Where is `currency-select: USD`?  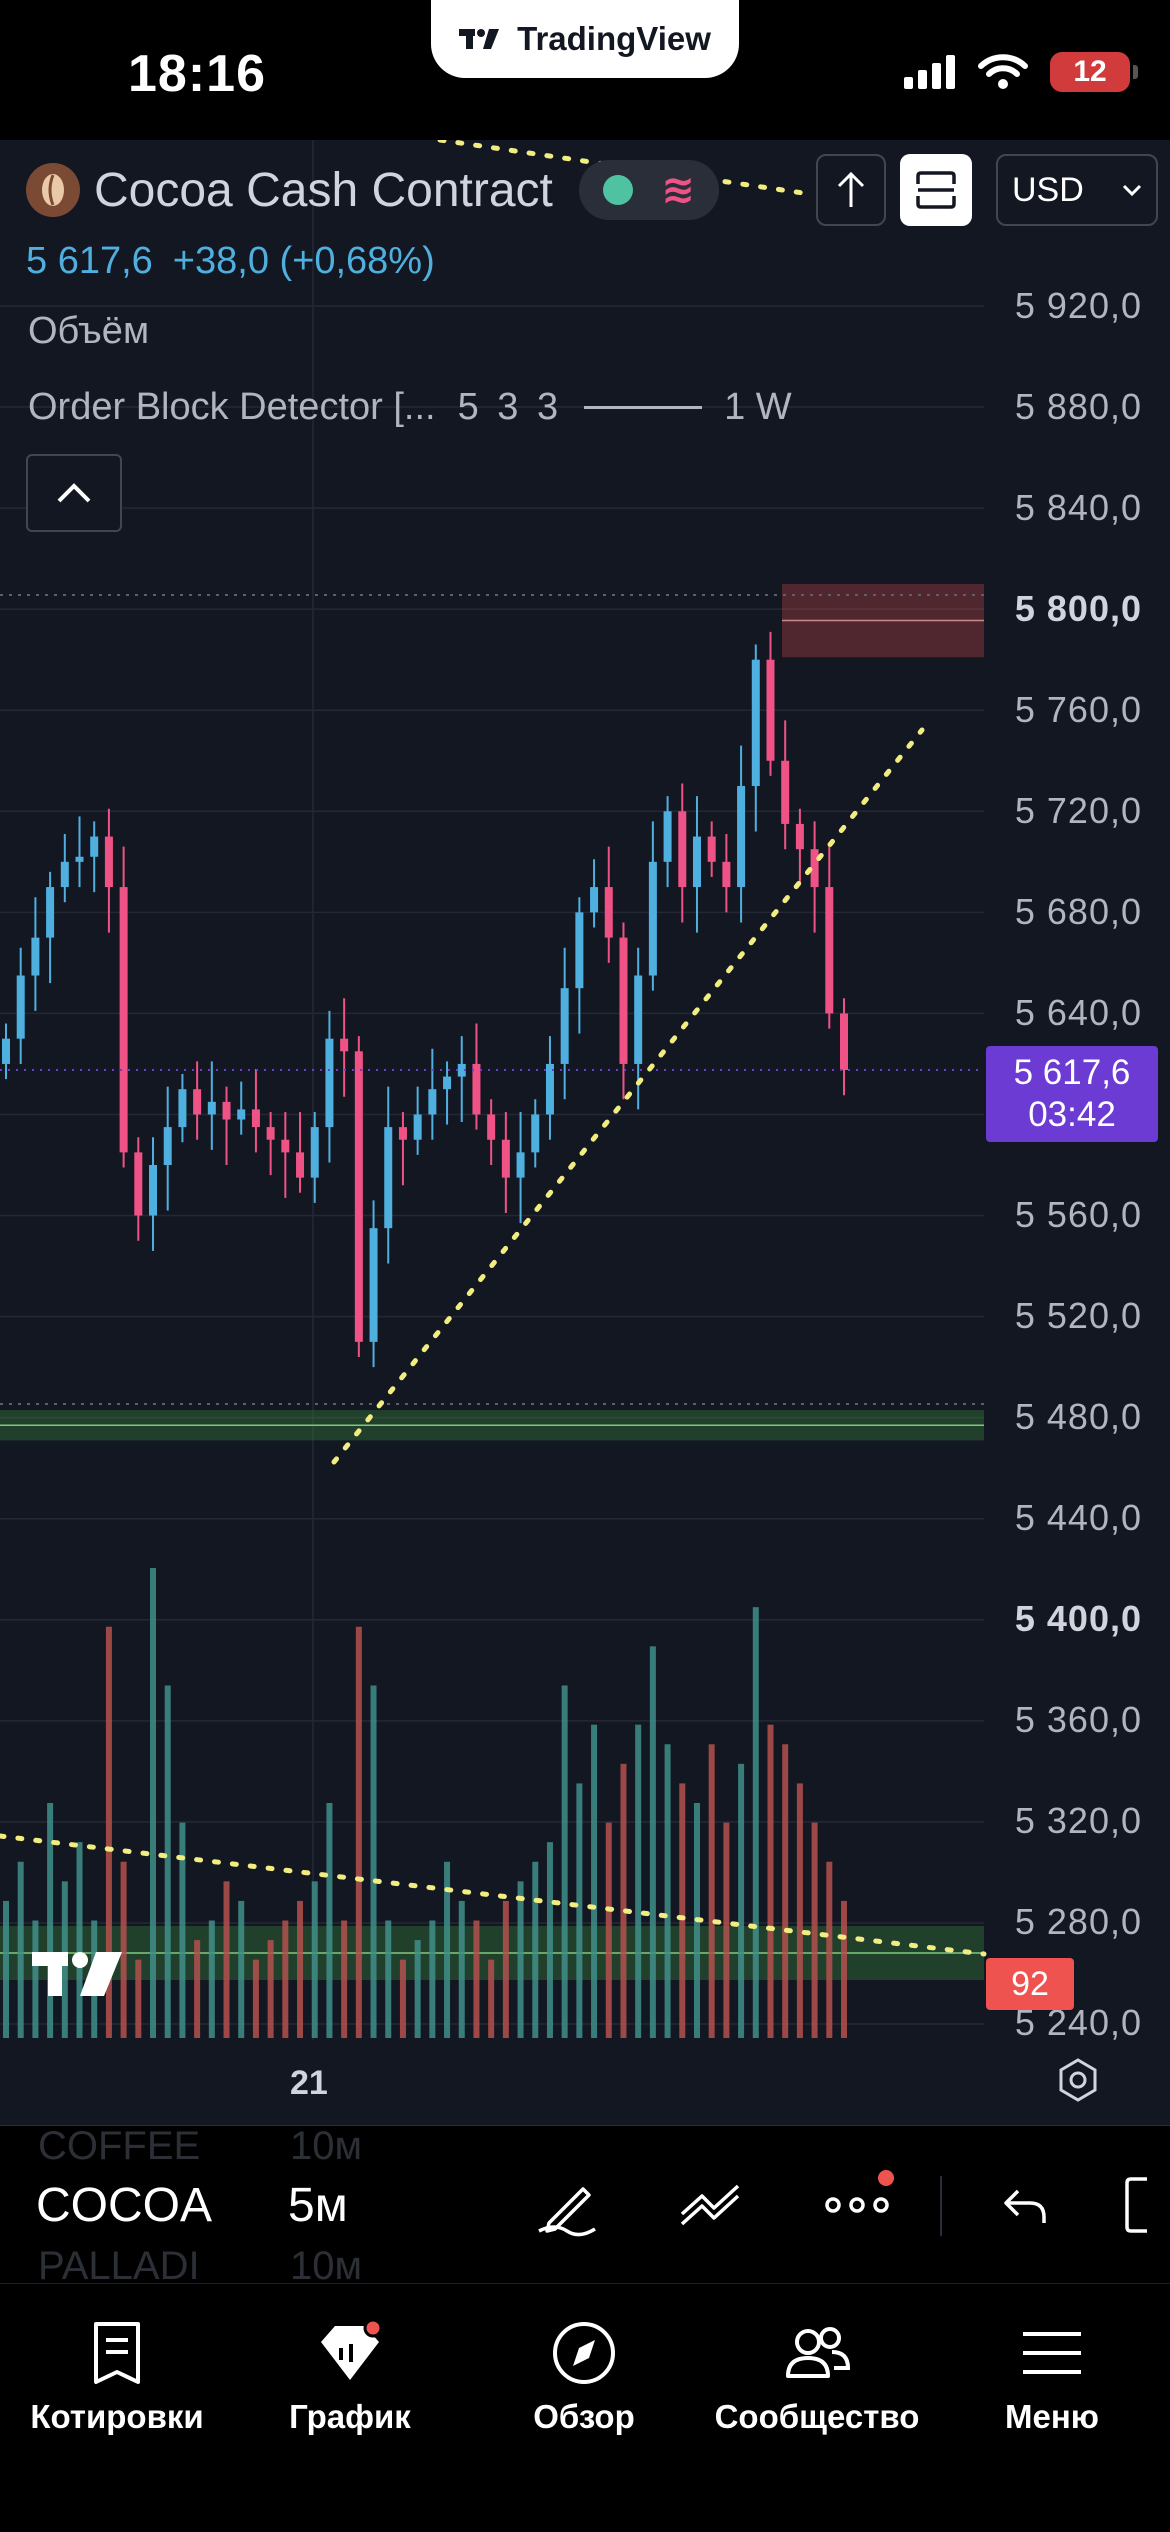 currency-select: USD is located at coordinates (1077, 190).